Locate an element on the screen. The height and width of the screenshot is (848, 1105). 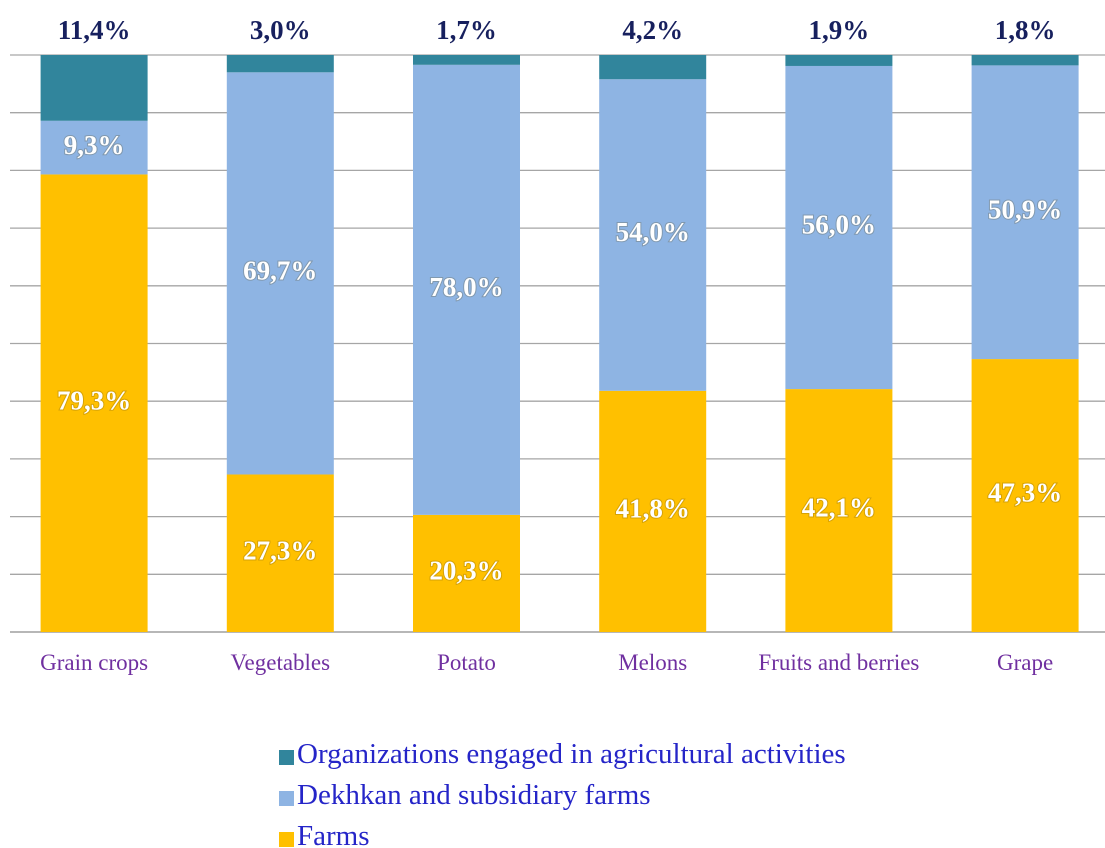
data-label: 41,8% is located at coordinates (653, 509).